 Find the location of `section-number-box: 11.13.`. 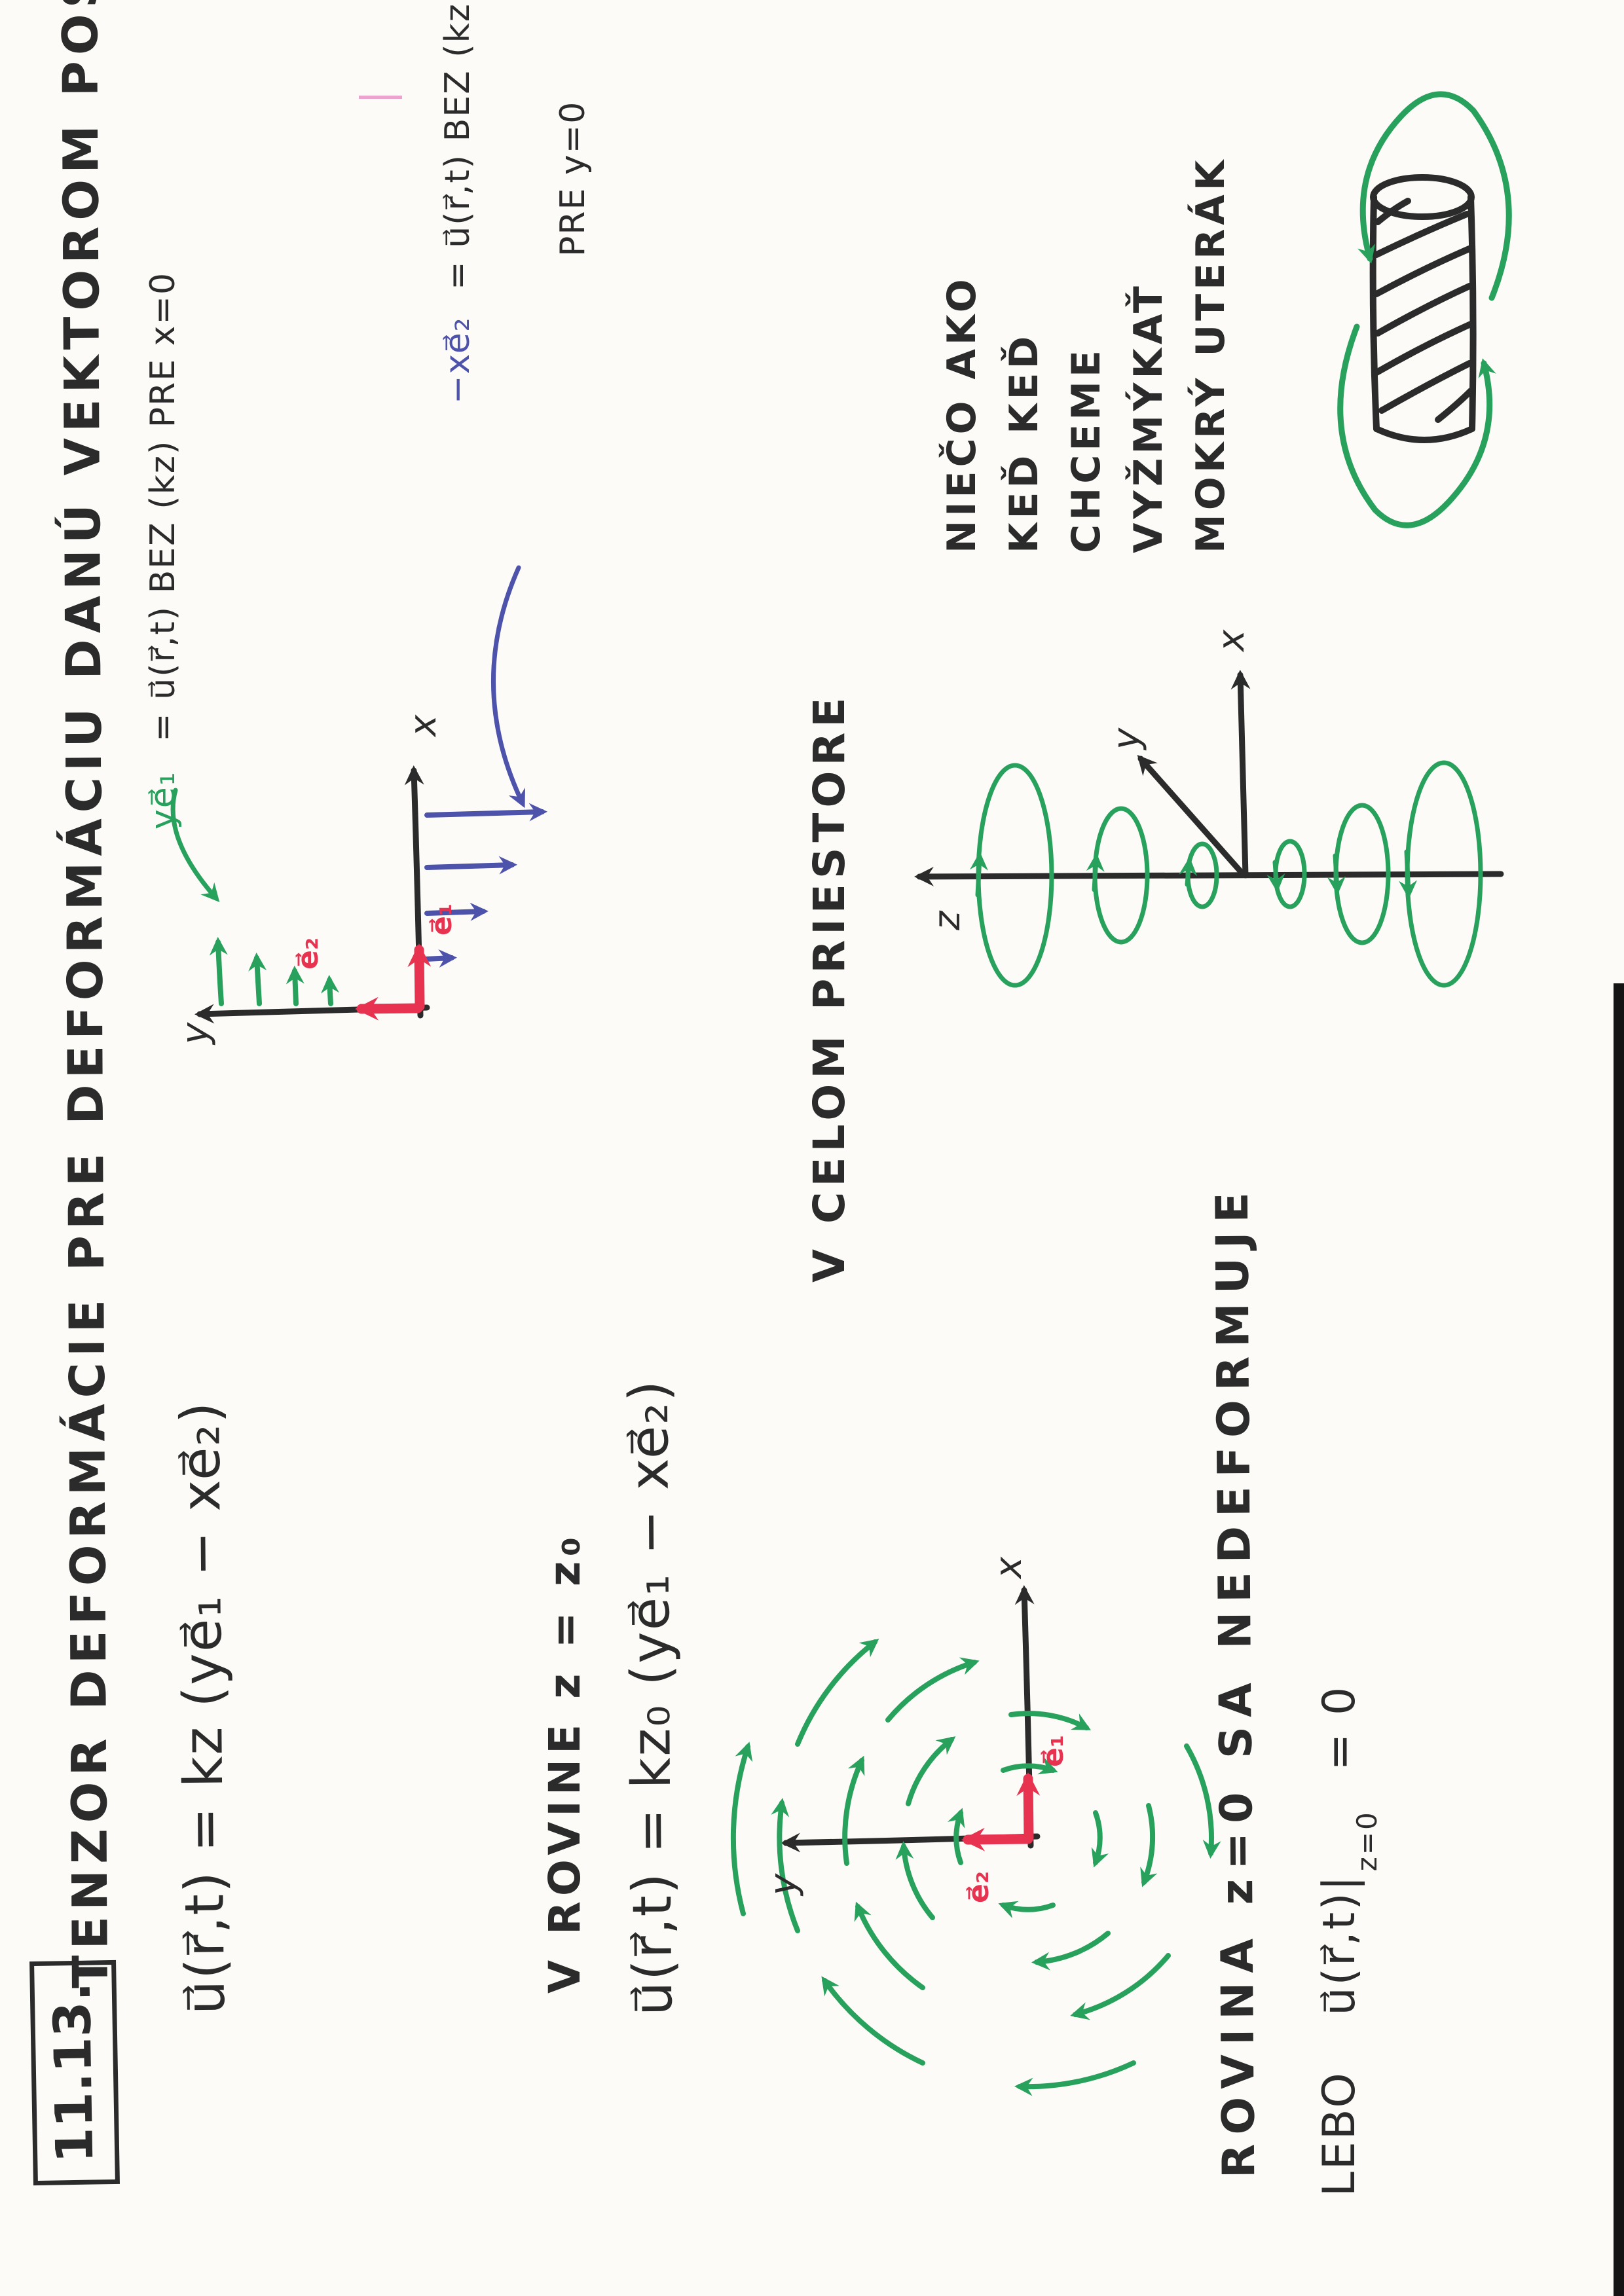

section-number-box: 11.13. is located at coordinates (74, 2072).